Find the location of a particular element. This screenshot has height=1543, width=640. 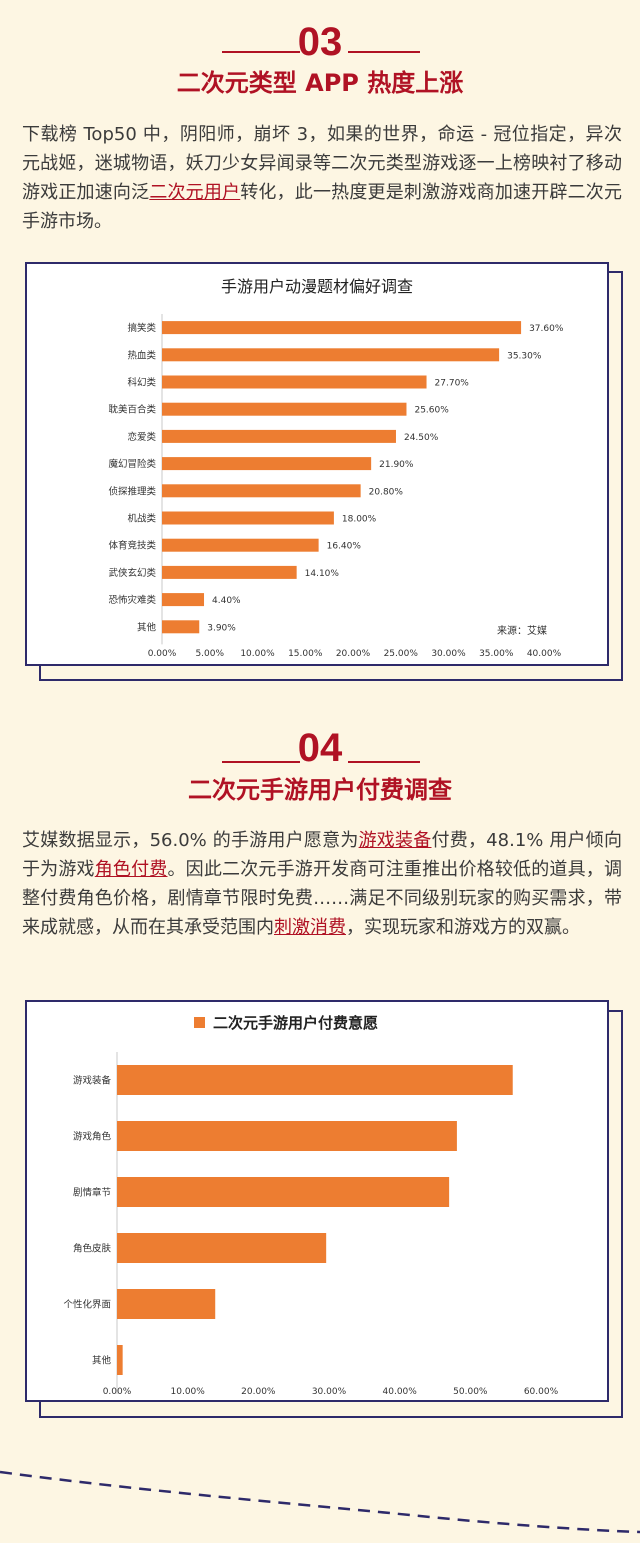

data-label: 20.80% is located at coordinates (386, 492).